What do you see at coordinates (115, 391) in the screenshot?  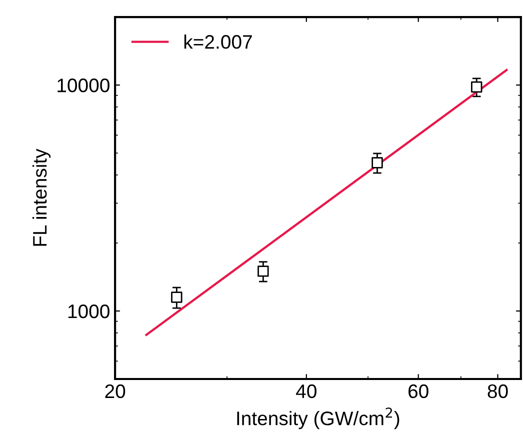 I see `x-tick-label: 20` at bounding box center [115, 391].